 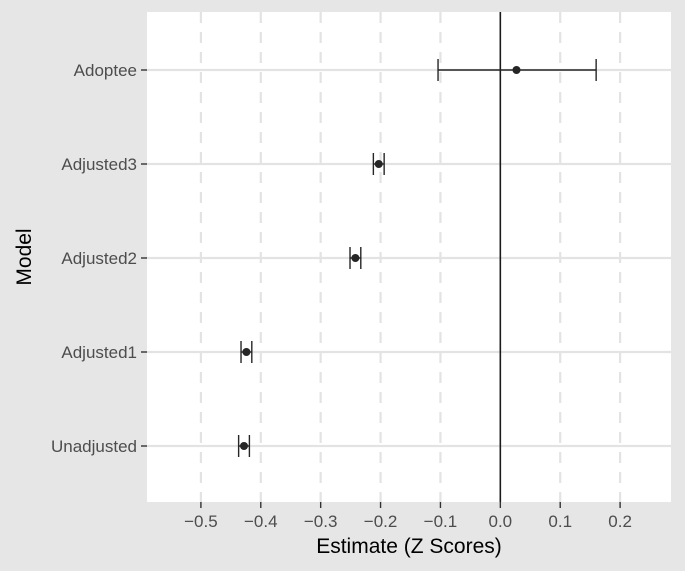 I want to click on x-tick-label: 0.1, so click(x=560, y=521).